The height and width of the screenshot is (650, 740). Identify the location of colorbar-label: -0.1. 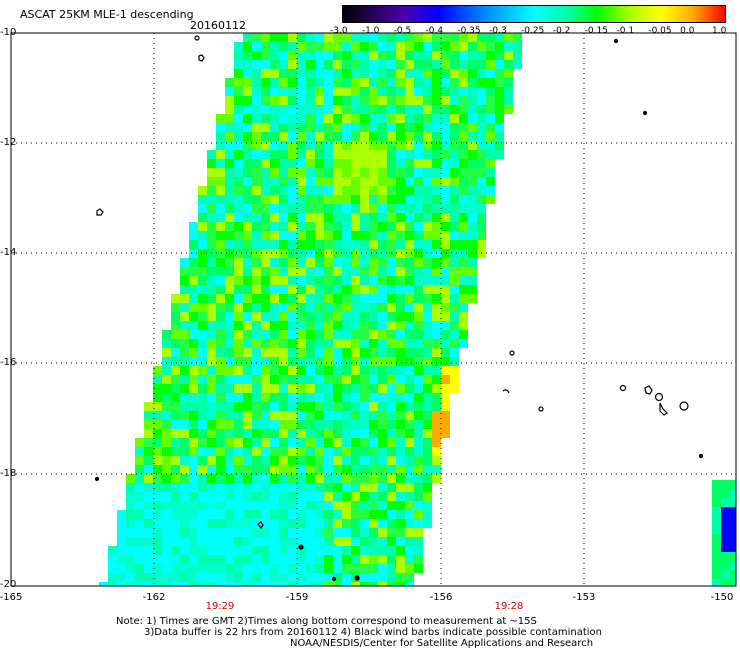
(625, 31).